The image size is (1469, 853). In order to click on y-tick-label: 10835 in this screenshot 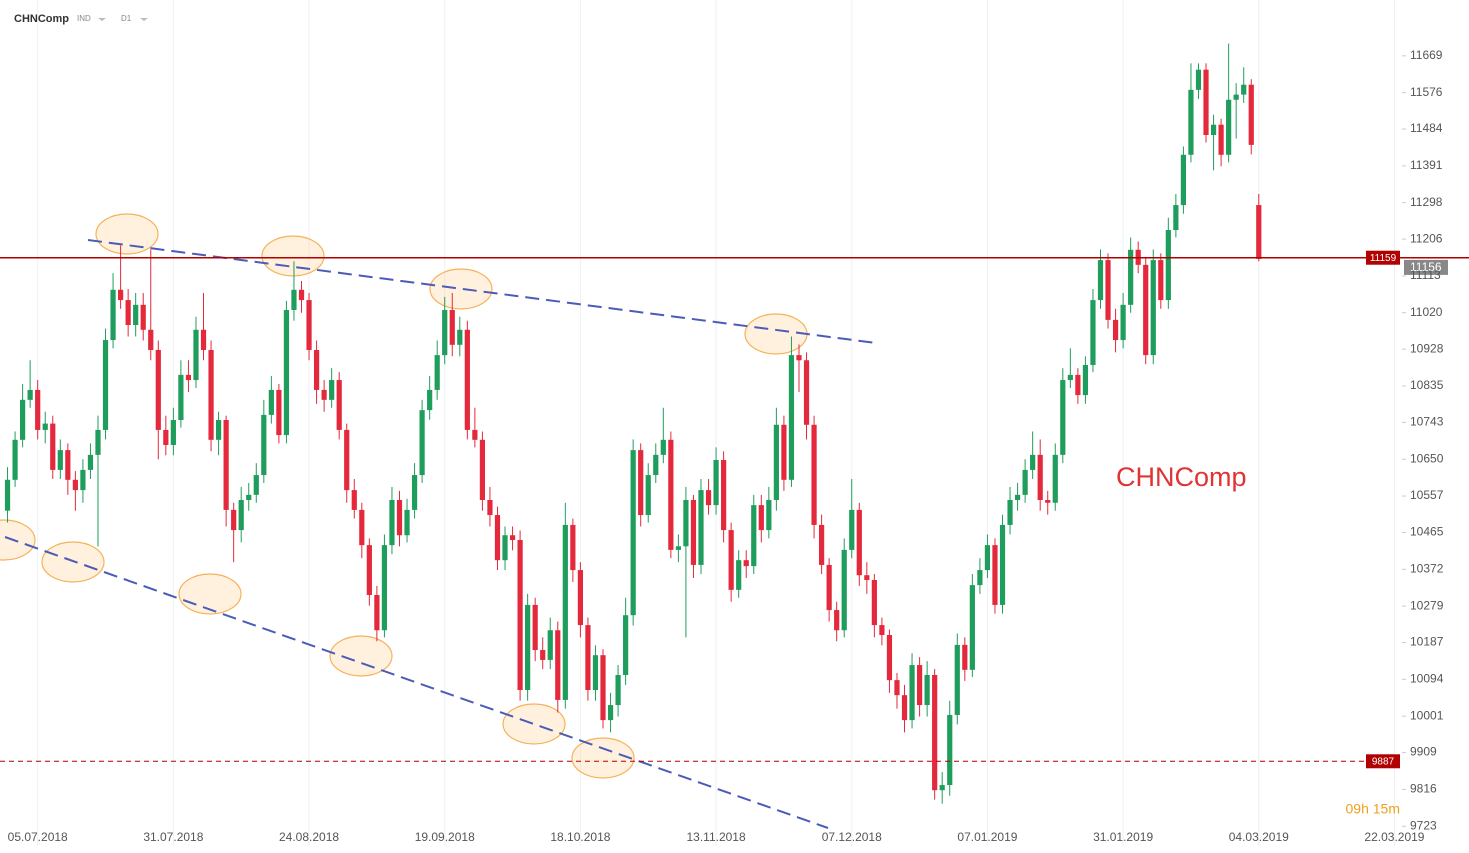, I will do `click(1427, 385)`.